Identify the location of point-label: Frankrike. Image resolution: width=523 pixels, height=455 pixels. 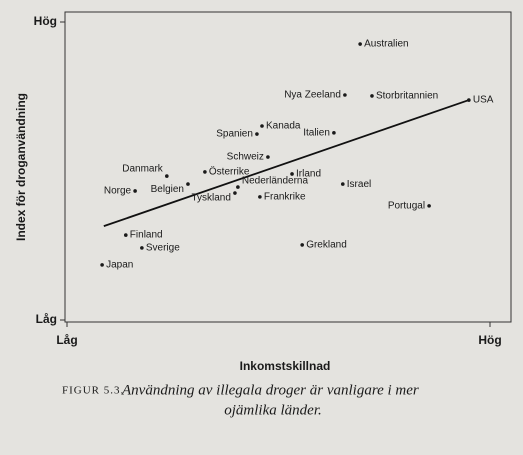
(285, 197).